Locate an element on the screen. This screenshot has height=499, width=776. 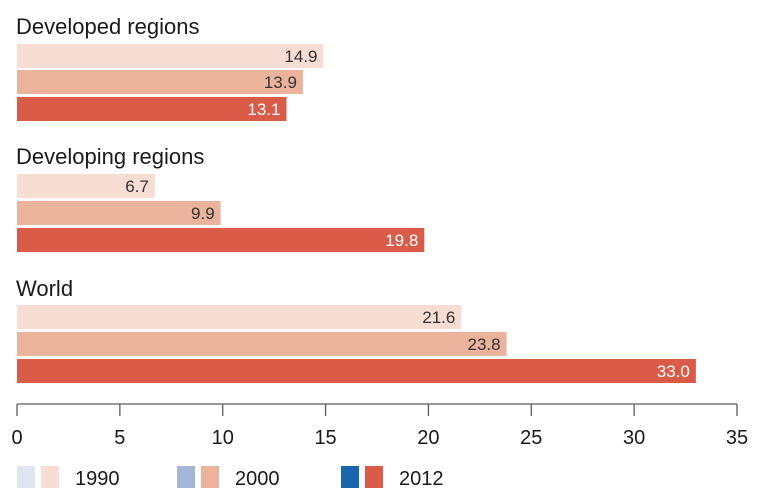
bar-developing-regions-2012 is located at coordinates (221, 240).